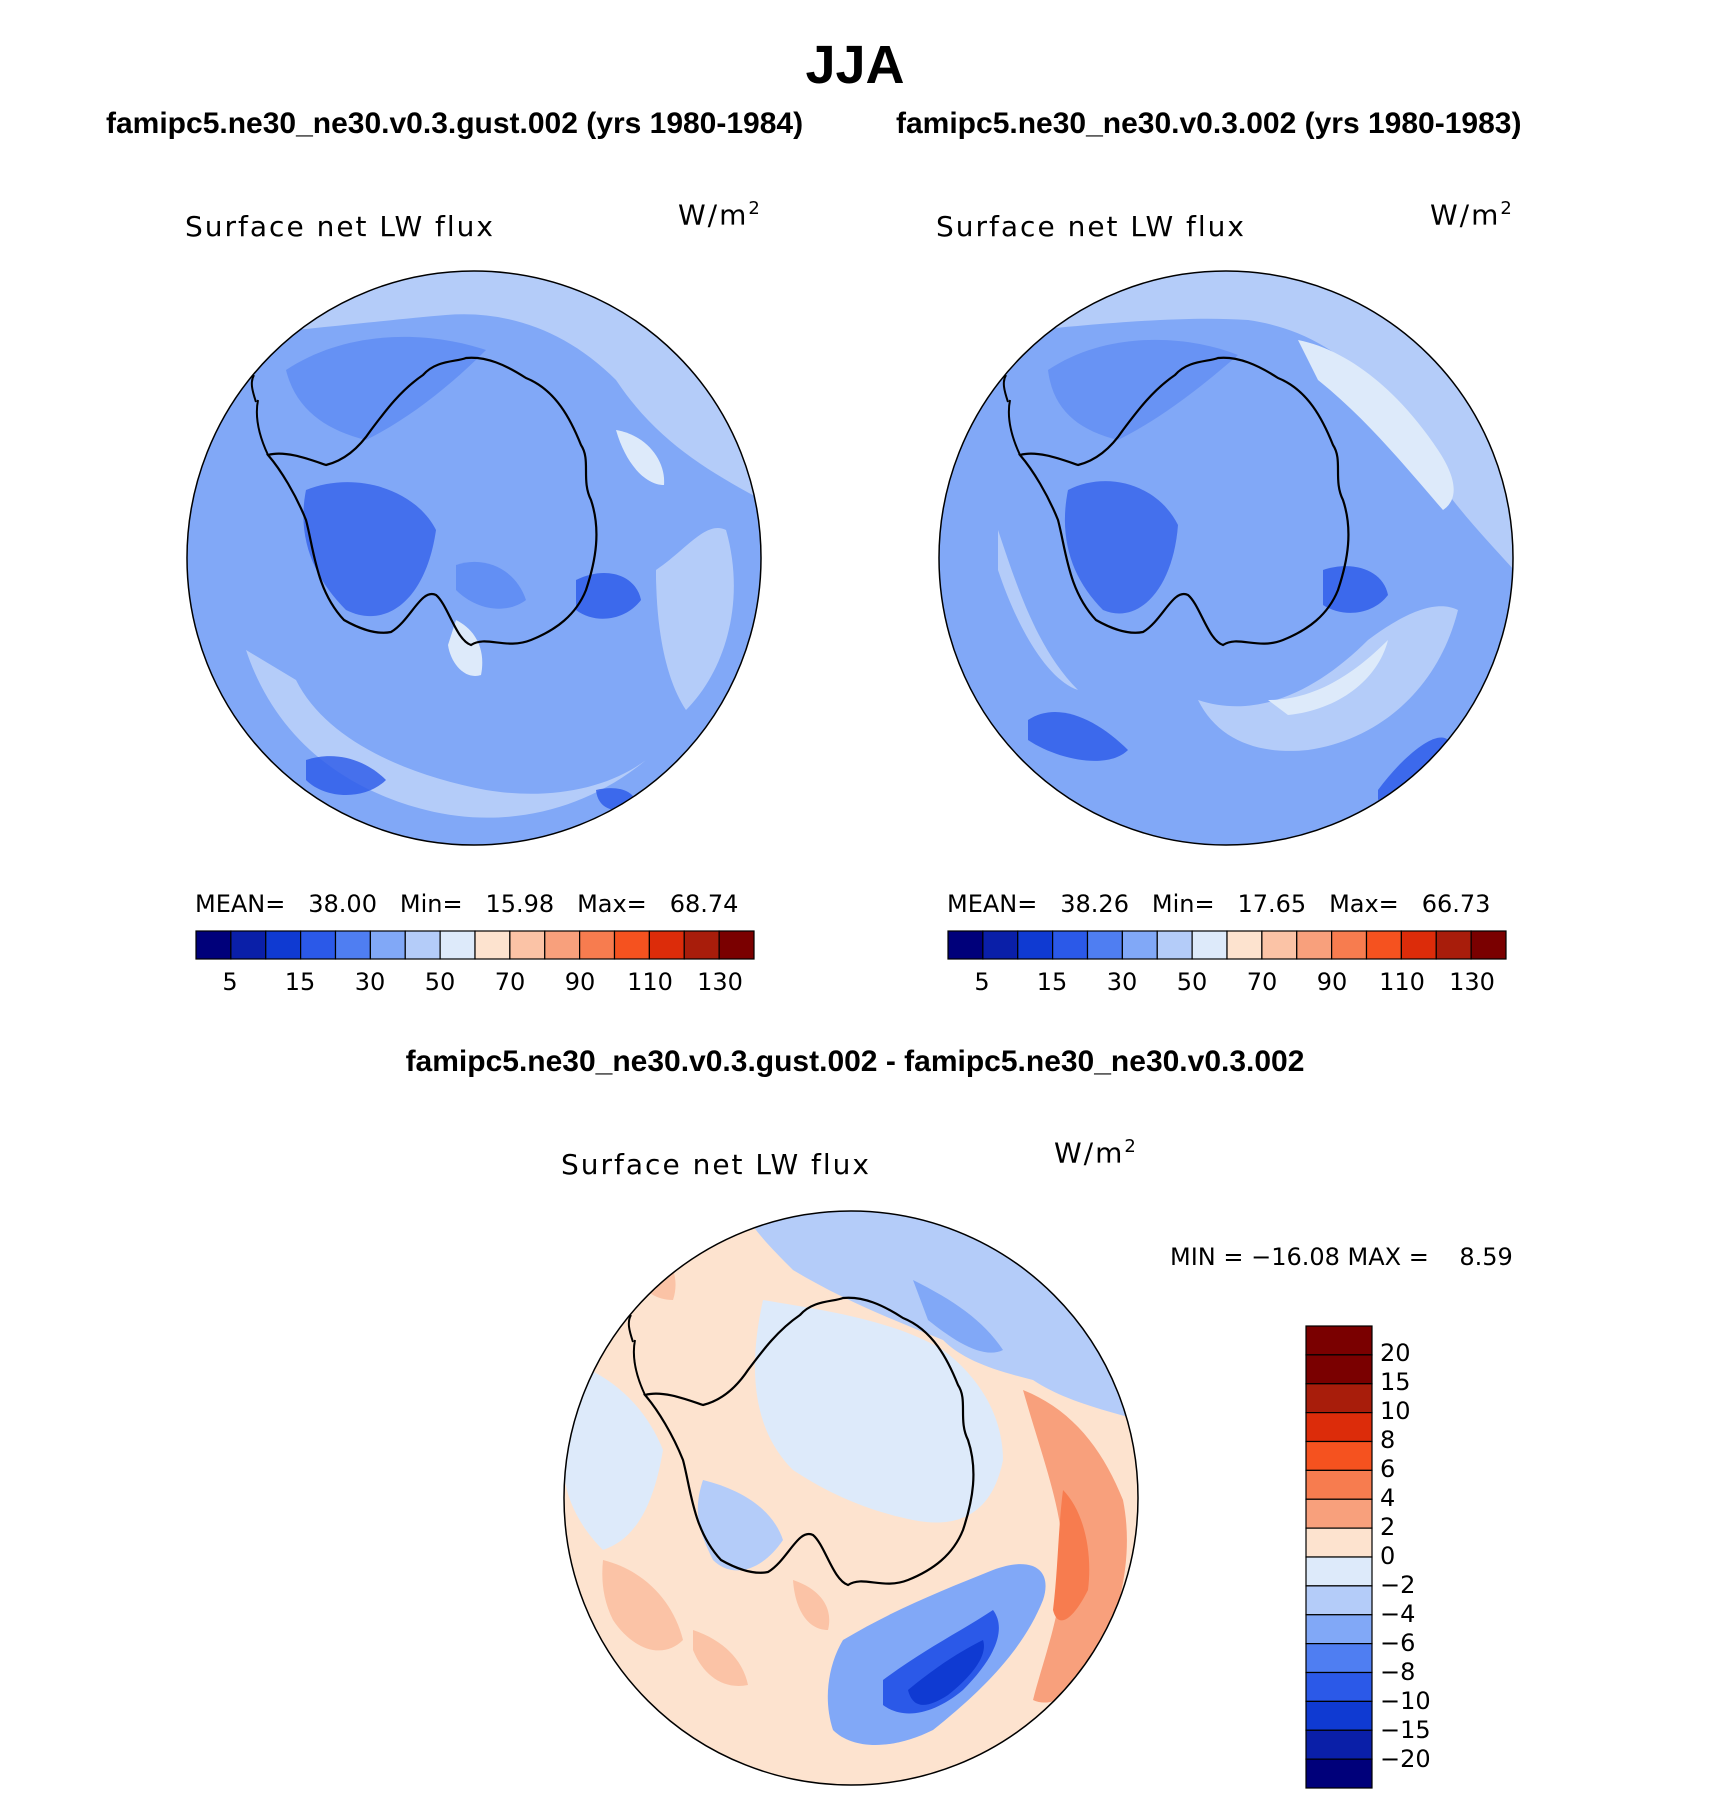 This screenshot has width=1710, height=1801. I want to click on left-map-boundary, so click(474, 558).